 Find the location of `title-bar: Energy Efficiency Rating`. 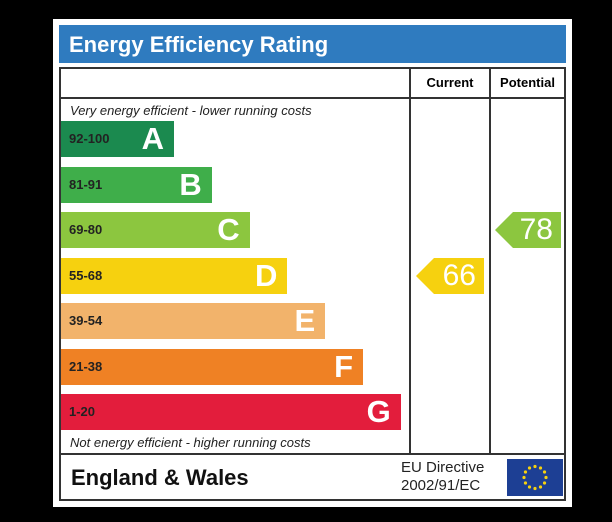

title-bar: Energy Efficiency Rating is located at coordinates (312, 44).